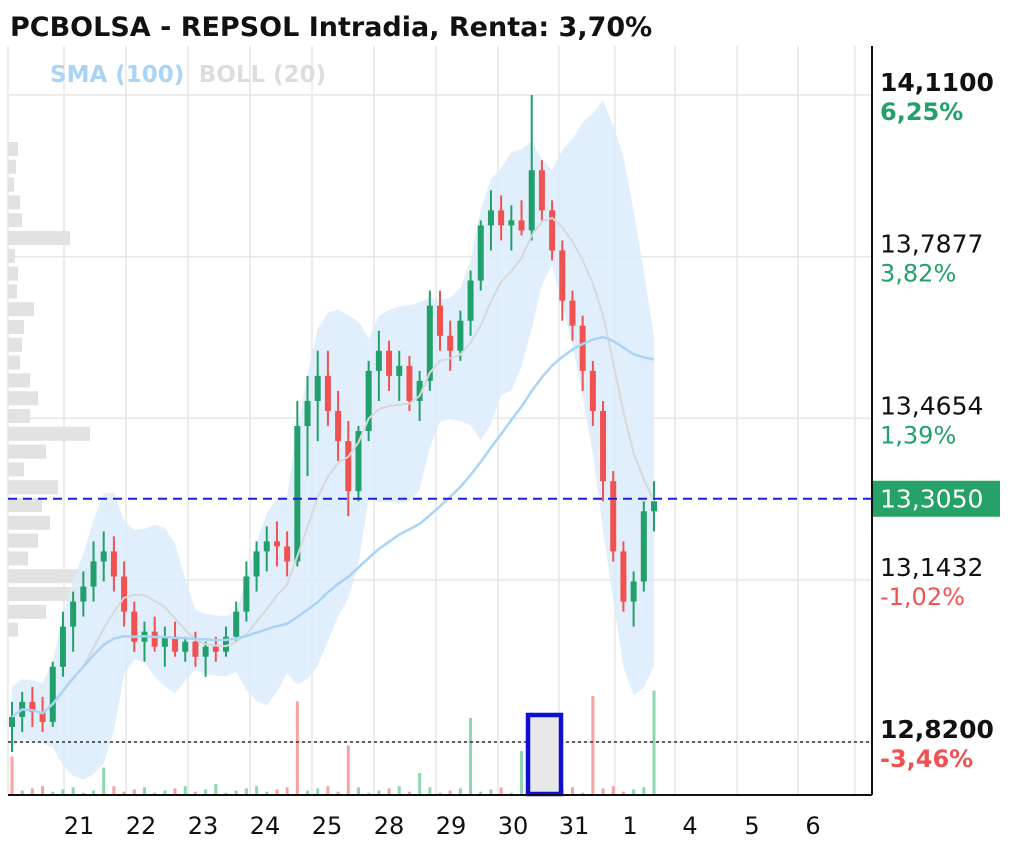 This screenshot has width=1017, height=851. I want to click on x-tick-label: 23, so click(203, 826).